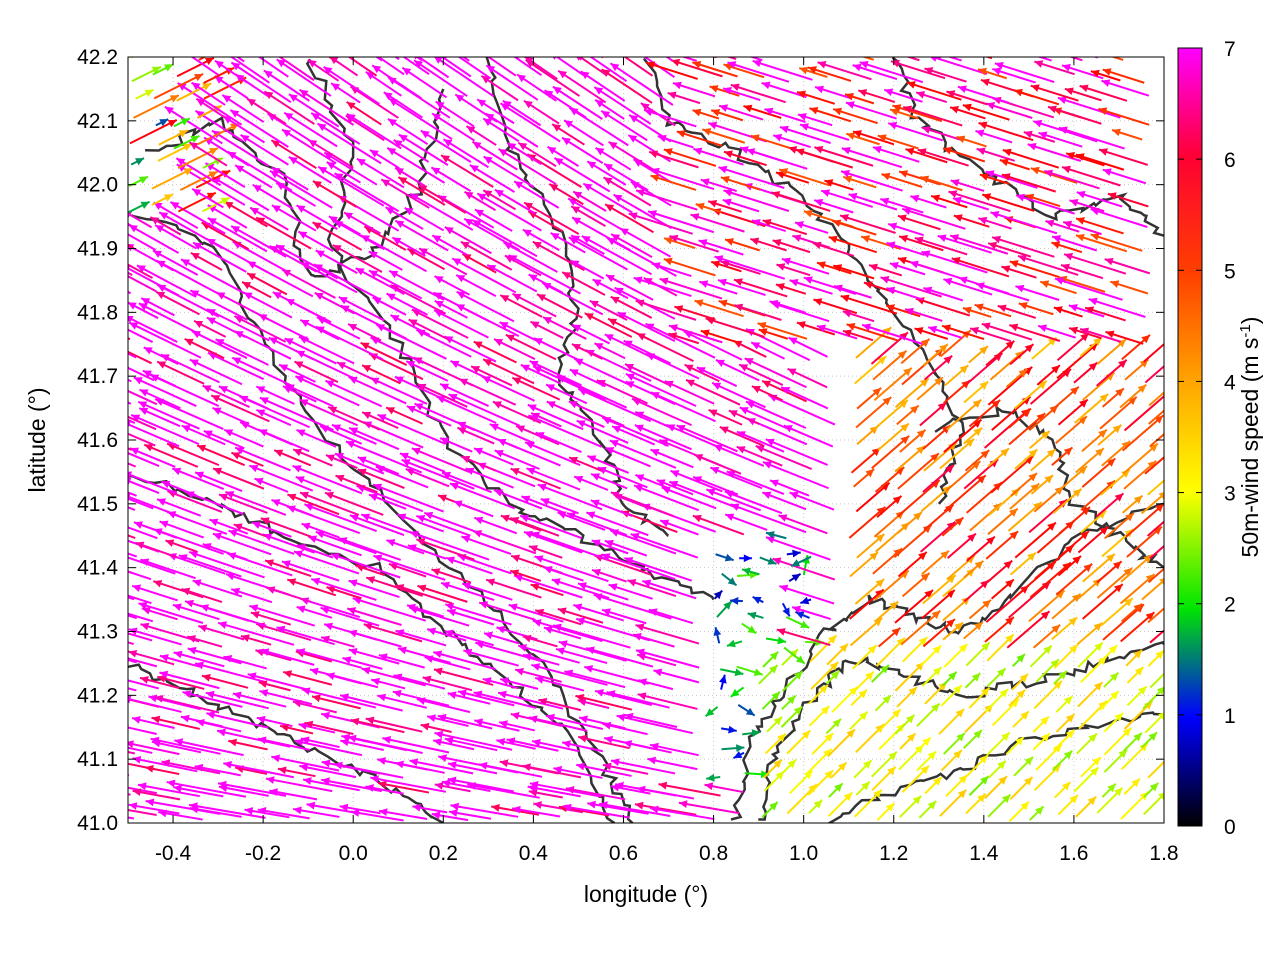 The image size is (1280, 960). I want to click on colorbar-tick-label: 7, so click(1230, 49).